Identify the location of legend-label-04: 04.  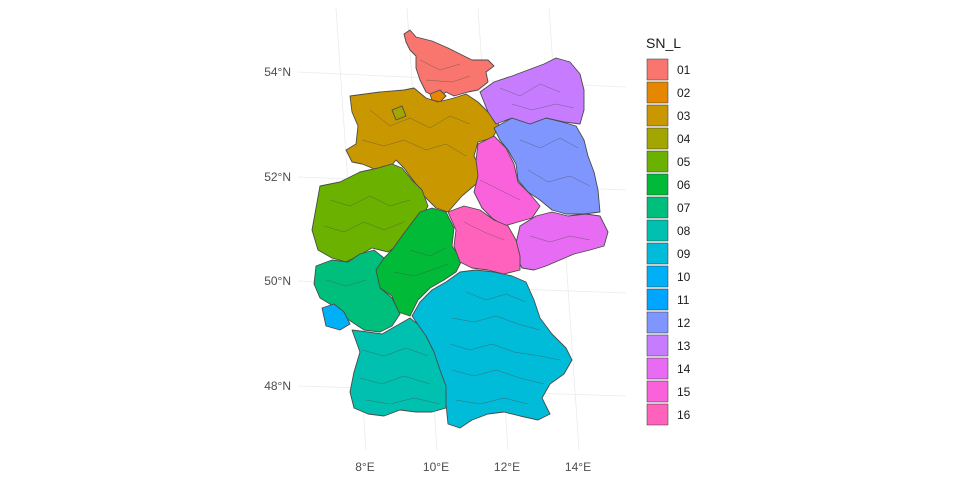
(684, 139).